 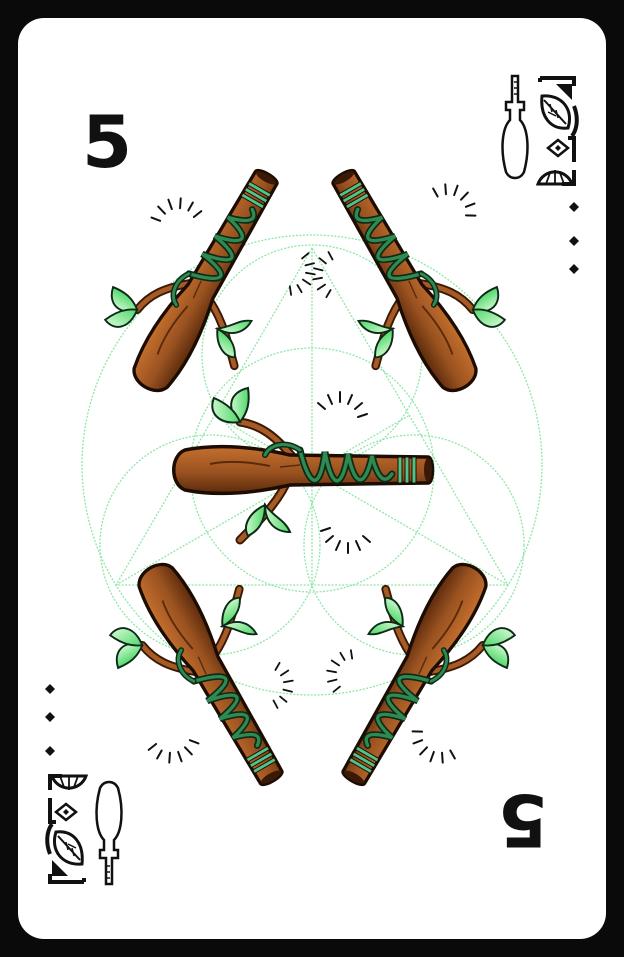 What do you see at coordinates (107, 142) in the screenshot?
I see `rank-top-left: 5` at bounding box center [107, 142].